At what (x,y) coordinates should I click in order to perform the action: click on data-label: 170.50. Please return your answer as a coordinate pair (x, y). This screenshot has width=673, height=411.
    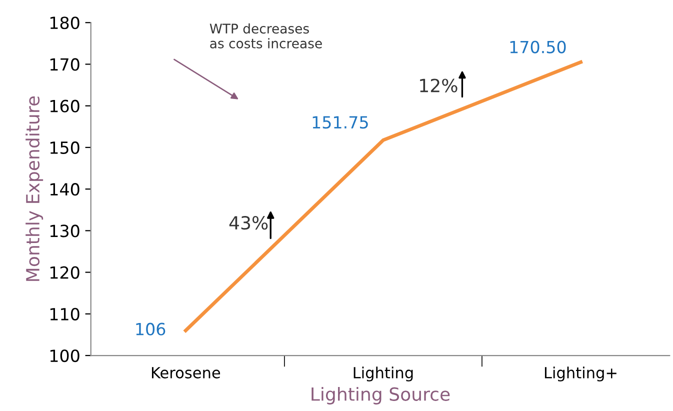
    Looking at the image, I should click on (538, 47).